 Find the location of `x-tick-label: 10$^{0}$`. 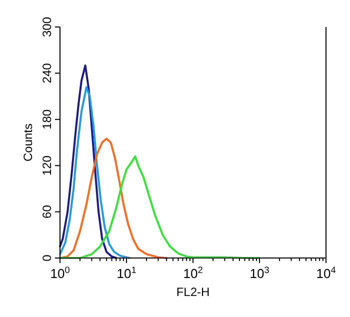

x-tick-label: 10$^{0}$ is located at coordinates (60, 273).